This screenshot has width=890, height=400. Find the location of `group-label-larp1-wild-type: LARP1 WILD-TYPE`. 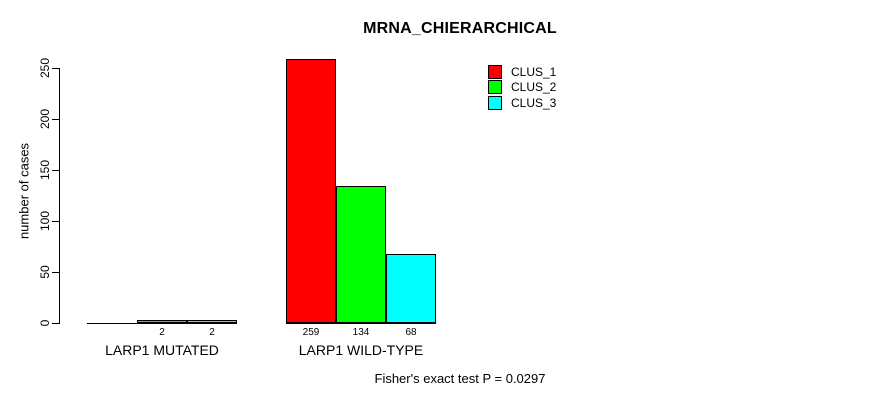

group-label-larp1-wild-type: LARP1 WILD-TYPE is located at coordinates (361, 350).